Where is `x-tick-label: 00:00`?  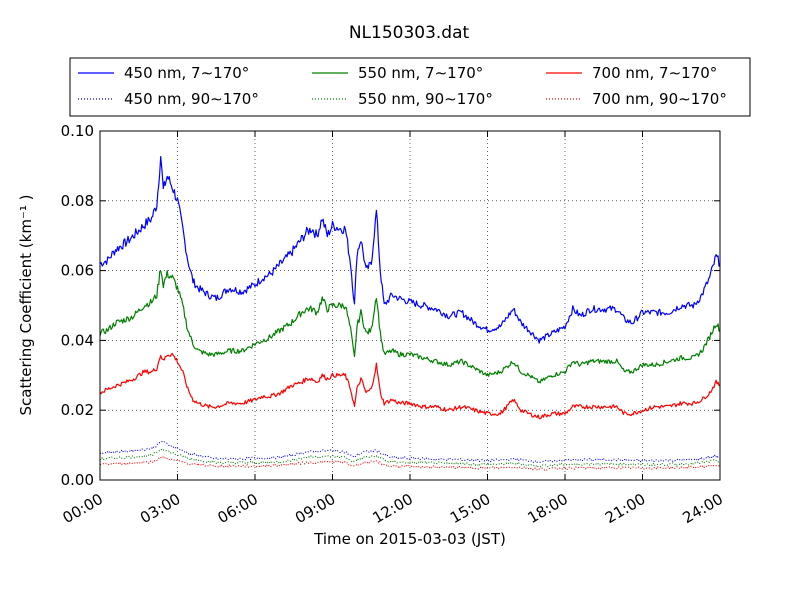
x-tick-label: 00:00 is located at coordinates (83, 508).